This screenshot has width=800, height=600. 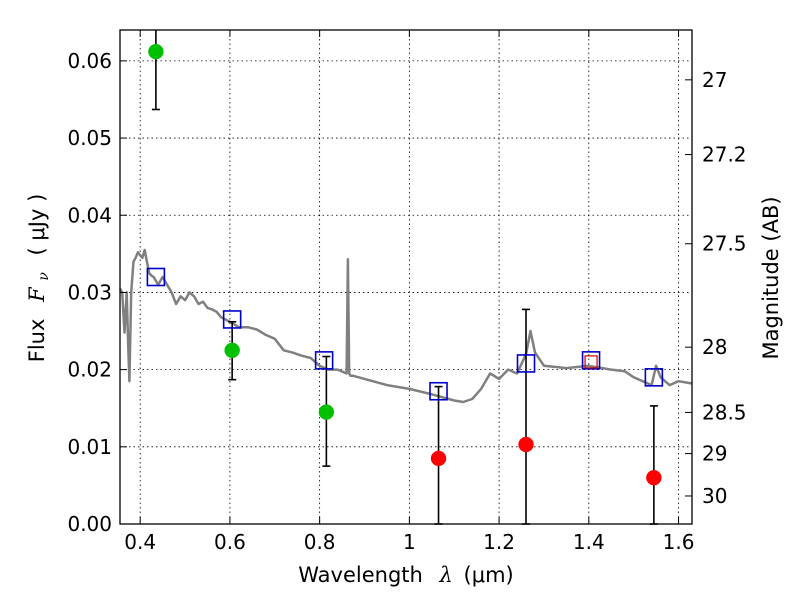 I want to click on x-axis-label: Wavelength λ (μm), so click(x=405, y=575).